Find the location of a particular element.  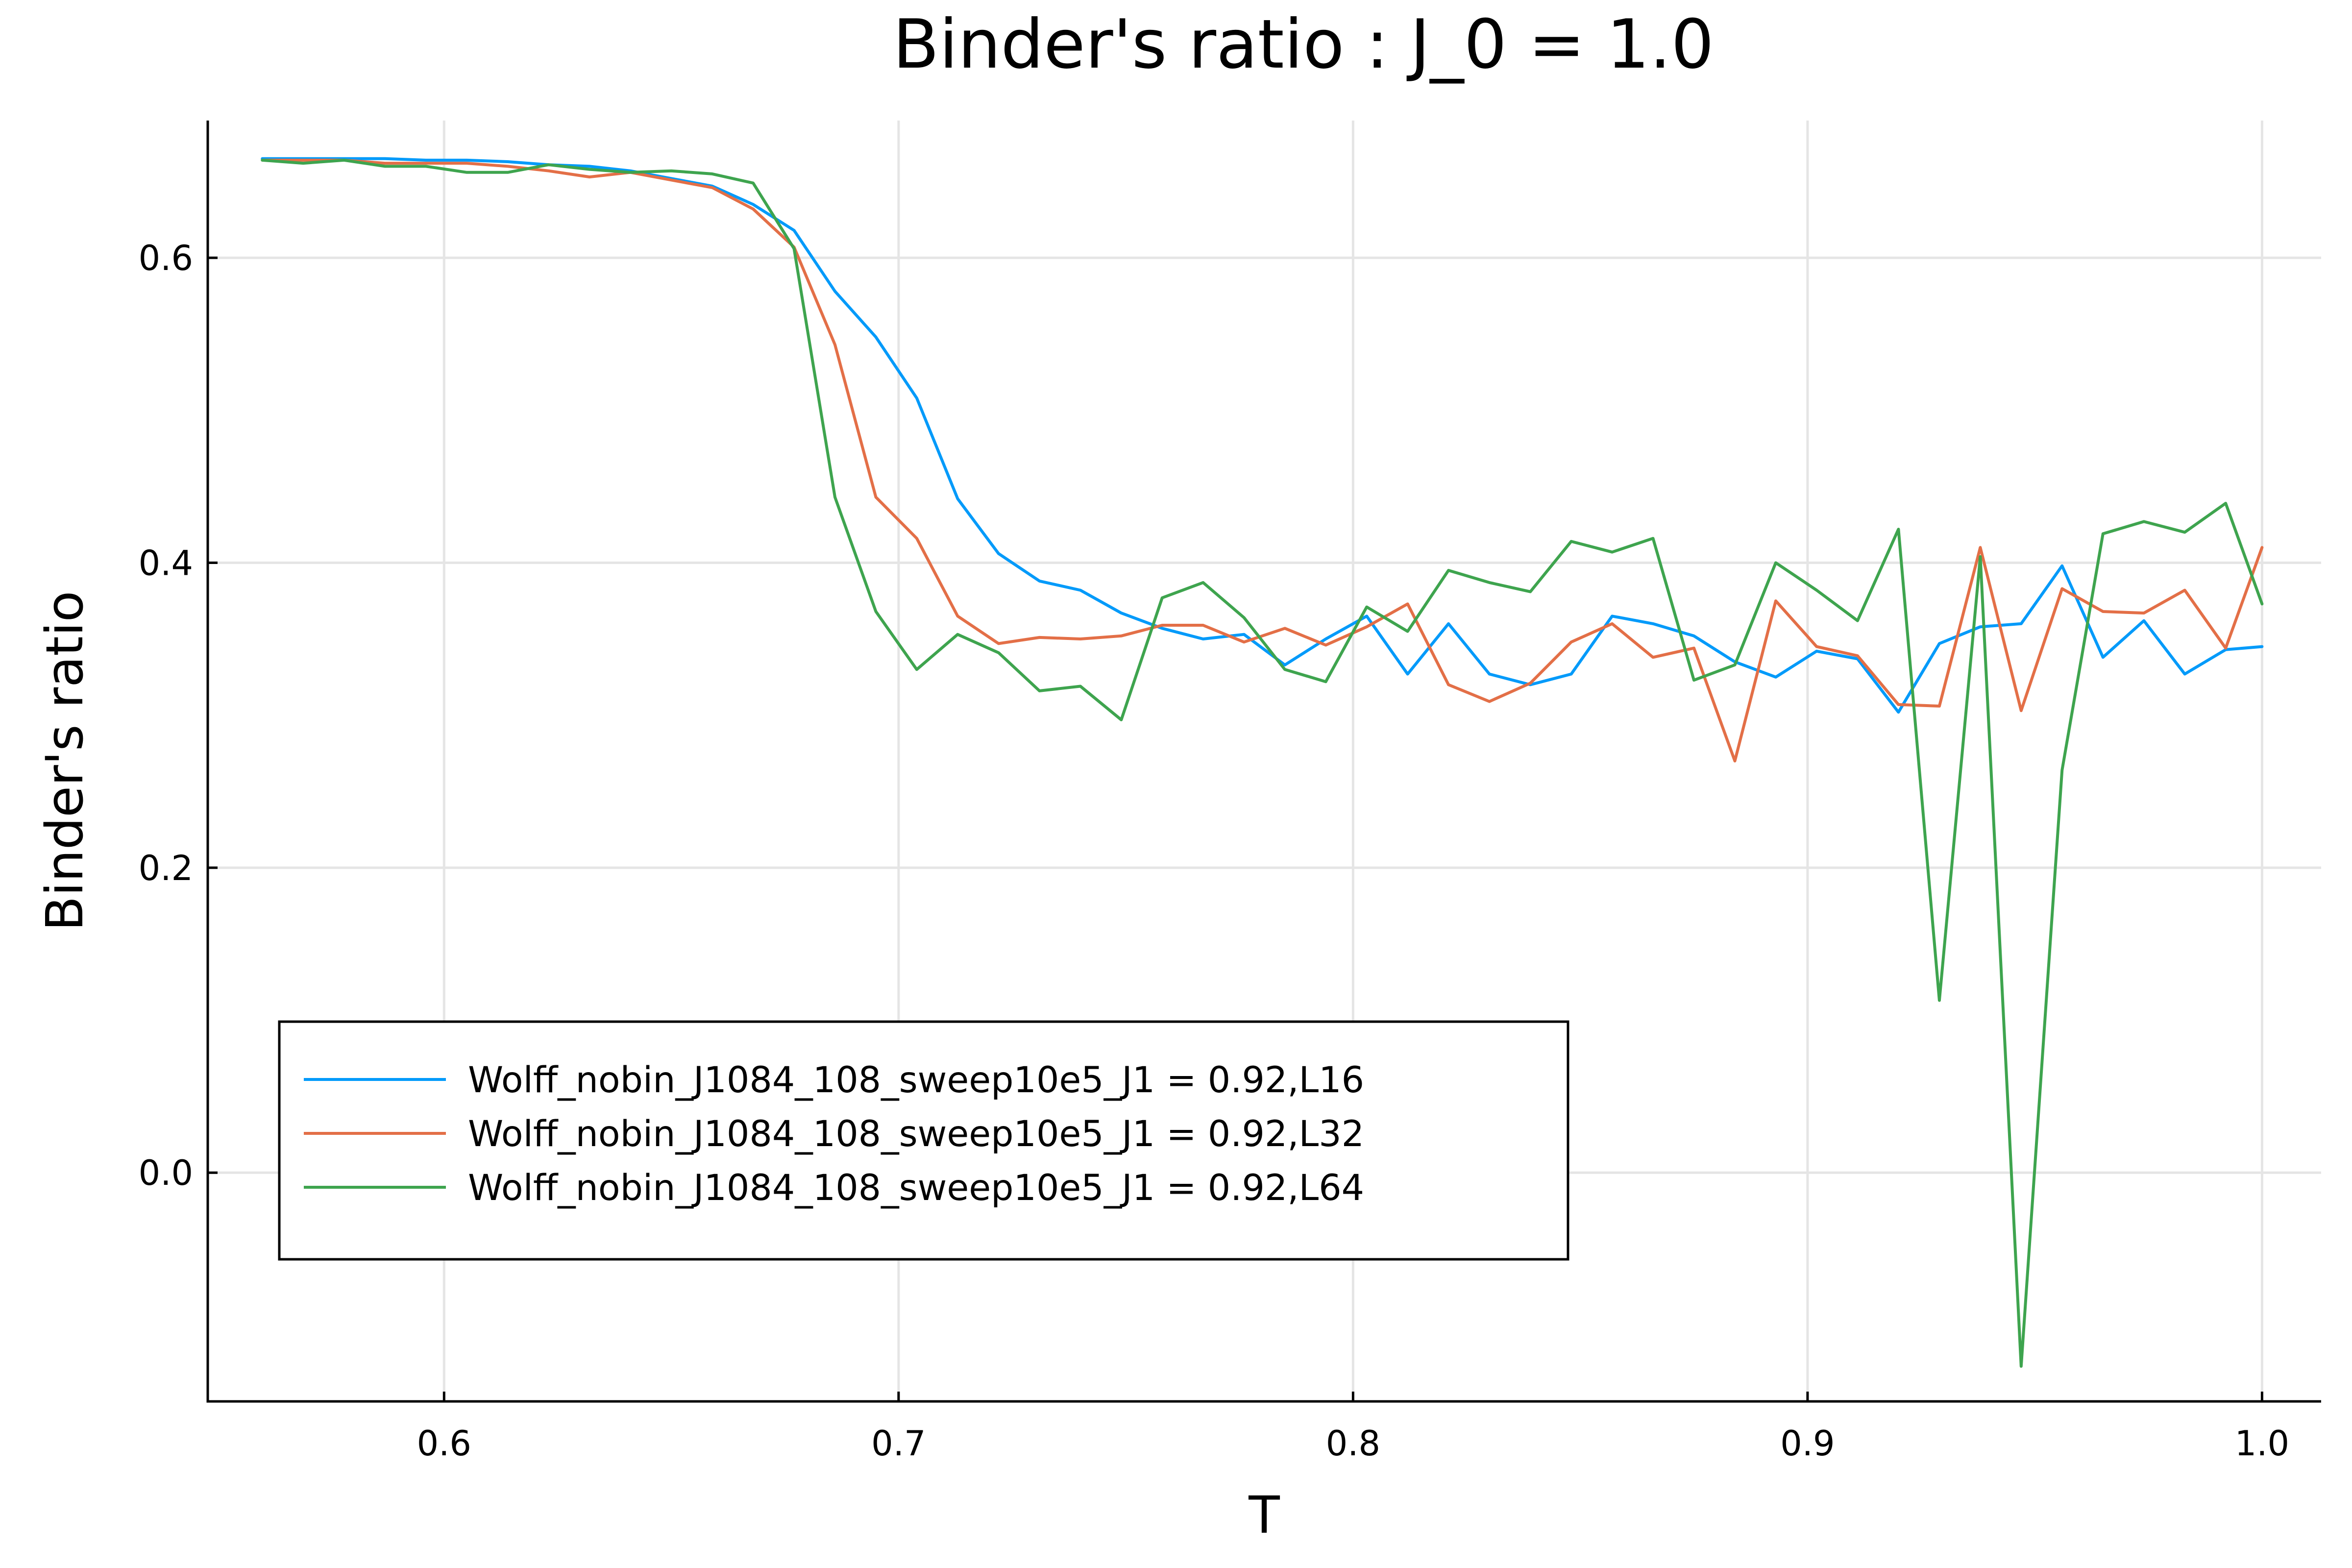

x-axis-label: T is located at coordinates (1264, 1515).